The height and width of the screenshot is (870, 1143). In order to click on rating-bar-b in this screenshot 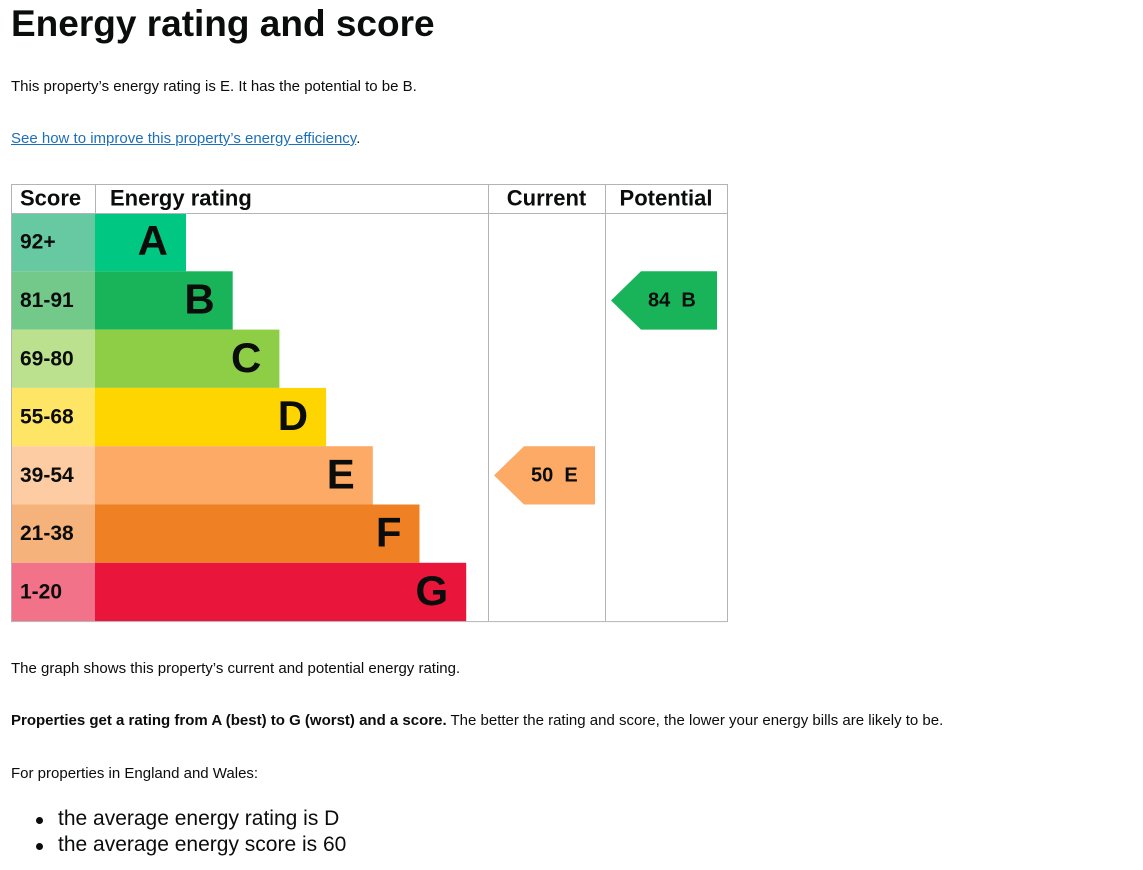, I will do `click(164, 300)`.